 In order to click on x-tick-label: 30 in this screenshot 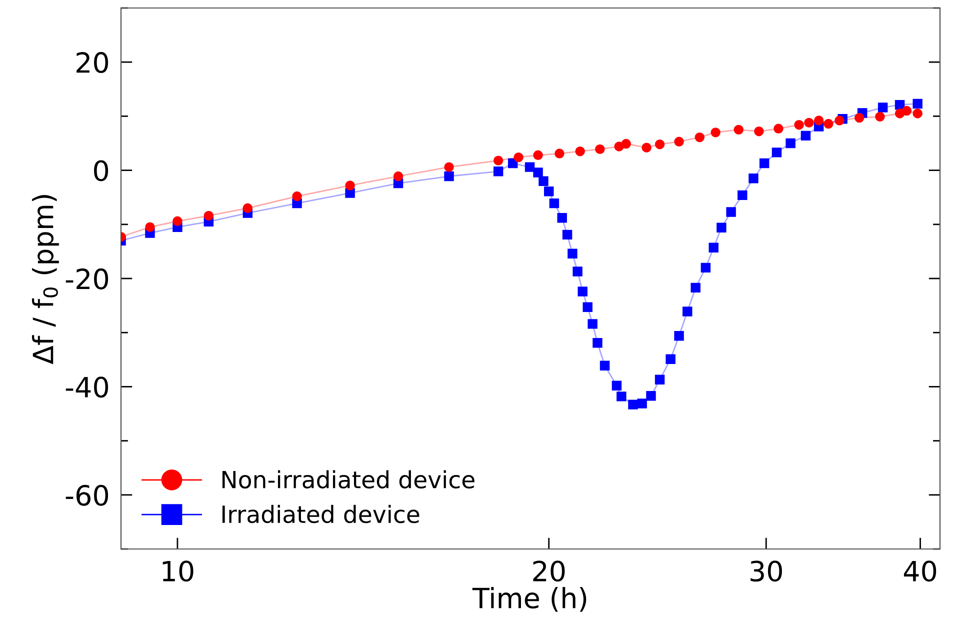, I will do `click(766, 571)`.